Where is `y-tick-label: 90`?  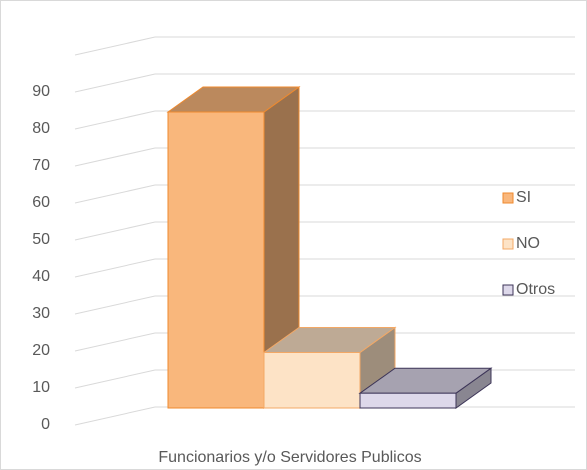 y-tick-label: 90 is located at coordinates (41, 91).